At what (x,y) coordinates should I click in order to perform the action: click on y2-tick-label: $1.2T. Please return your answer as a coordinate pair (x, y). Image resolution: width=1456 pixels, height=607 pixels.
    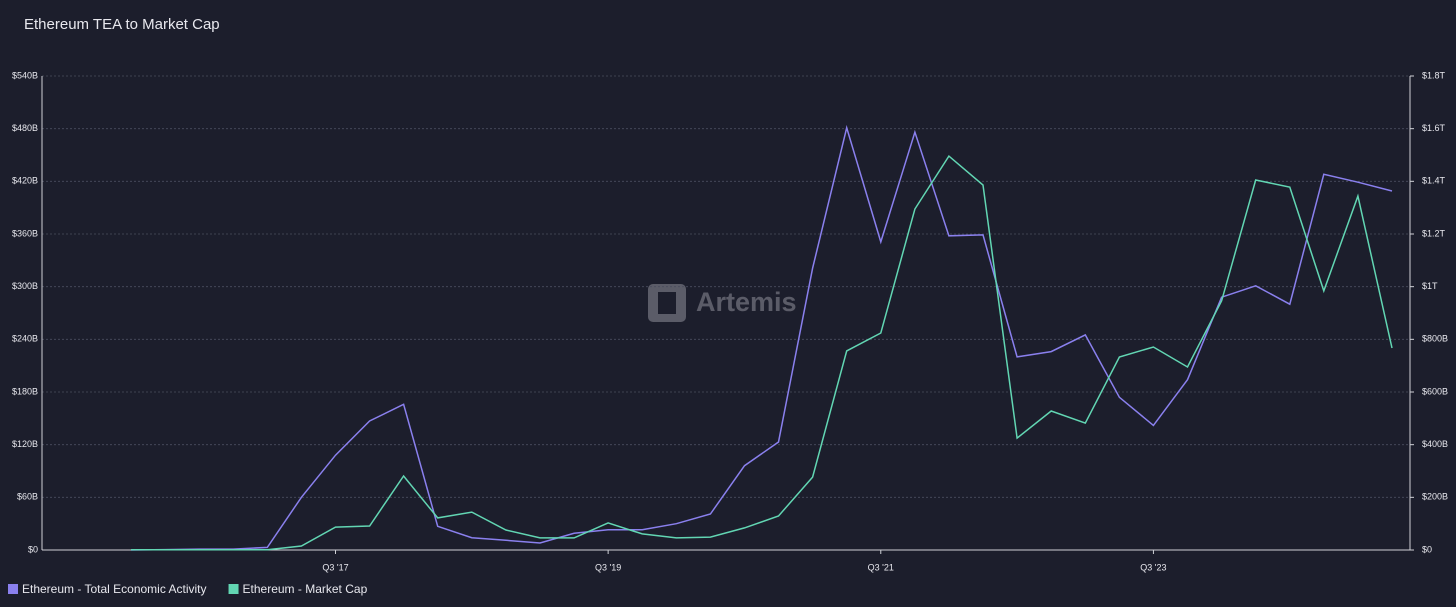
    Looking at the image, I should click on (1434, 233).